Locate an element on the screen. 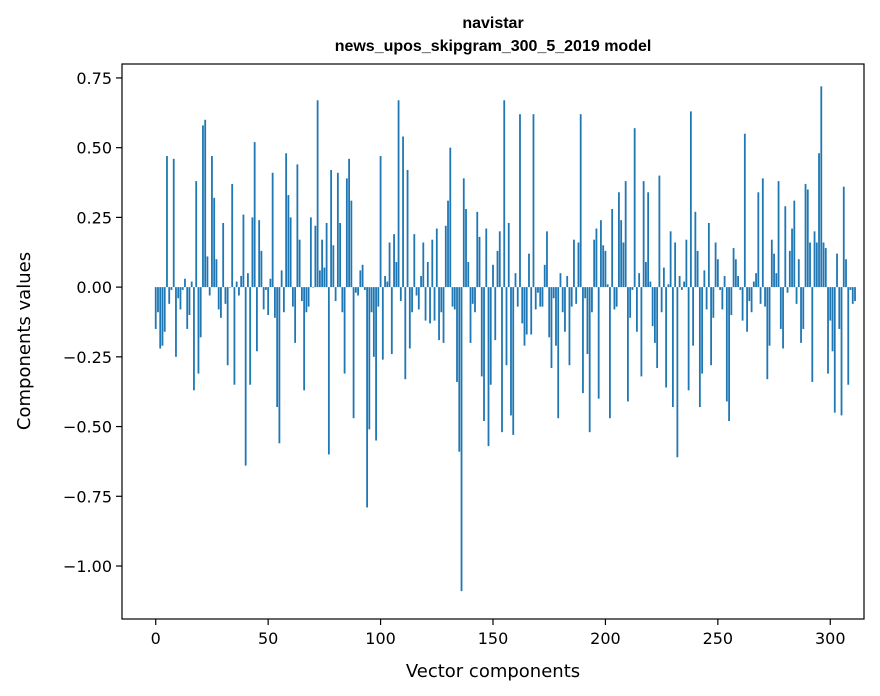 Image resolution: width=880 pixels, height=696 pixels. x-tick-label: 0 is located at coordinates (156, 638).